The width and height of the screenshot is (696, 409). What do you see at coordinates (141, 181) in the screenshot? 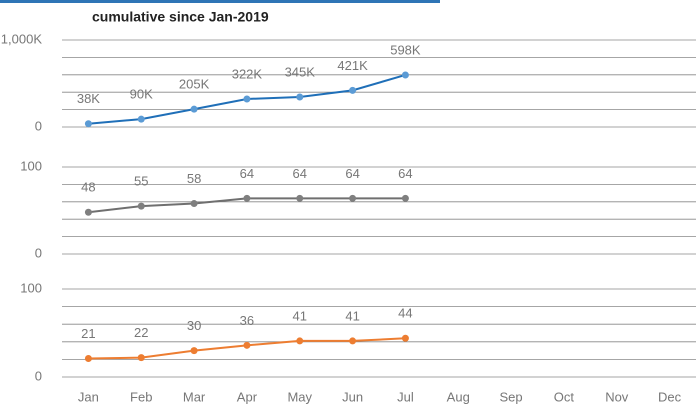
I see `data-label: 55` at bounding box center [141, 181].